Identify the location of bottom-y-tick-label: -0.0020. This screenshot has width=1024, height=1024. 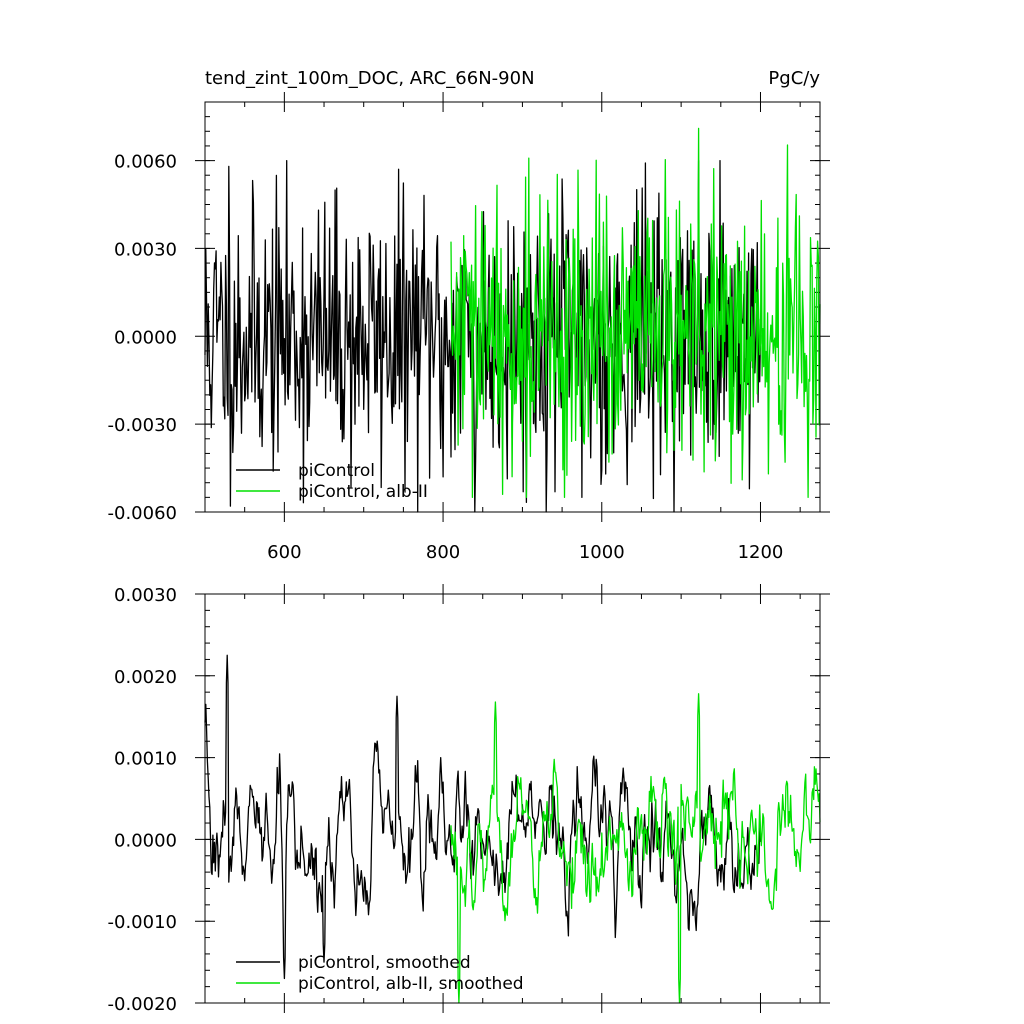
(142, 1004).